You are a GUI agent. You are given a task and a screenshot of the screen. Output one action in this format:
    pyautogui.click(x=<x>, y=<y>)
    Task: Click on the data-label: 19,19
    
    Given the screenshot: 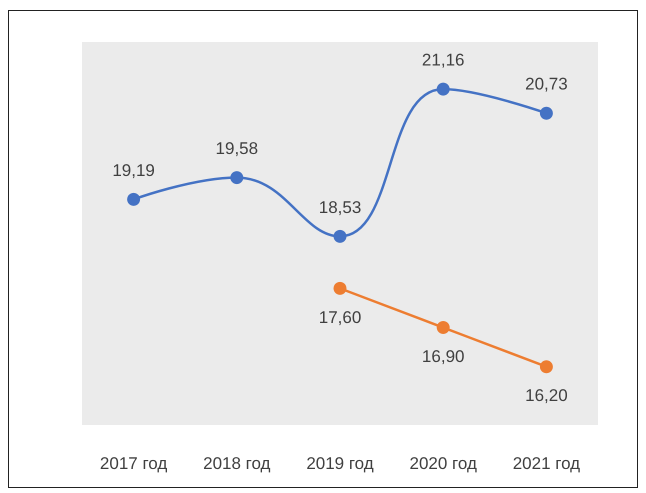 What is the action you would take?
    pyautogui.click(x=133, y=170)
    